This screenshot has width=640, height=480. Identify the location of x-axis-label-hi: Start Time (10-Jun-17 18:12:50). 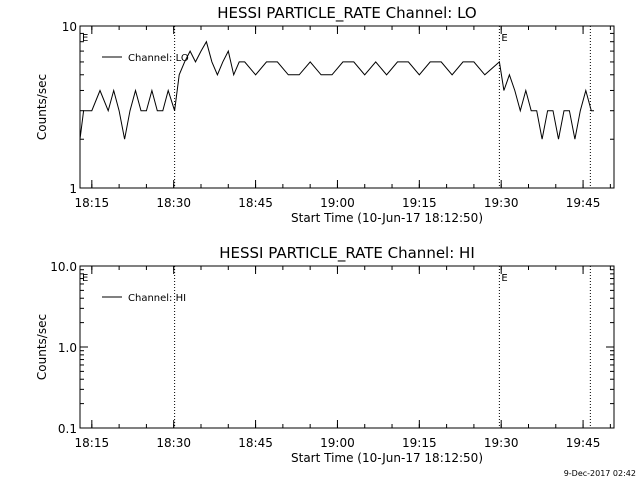
(387, 458).